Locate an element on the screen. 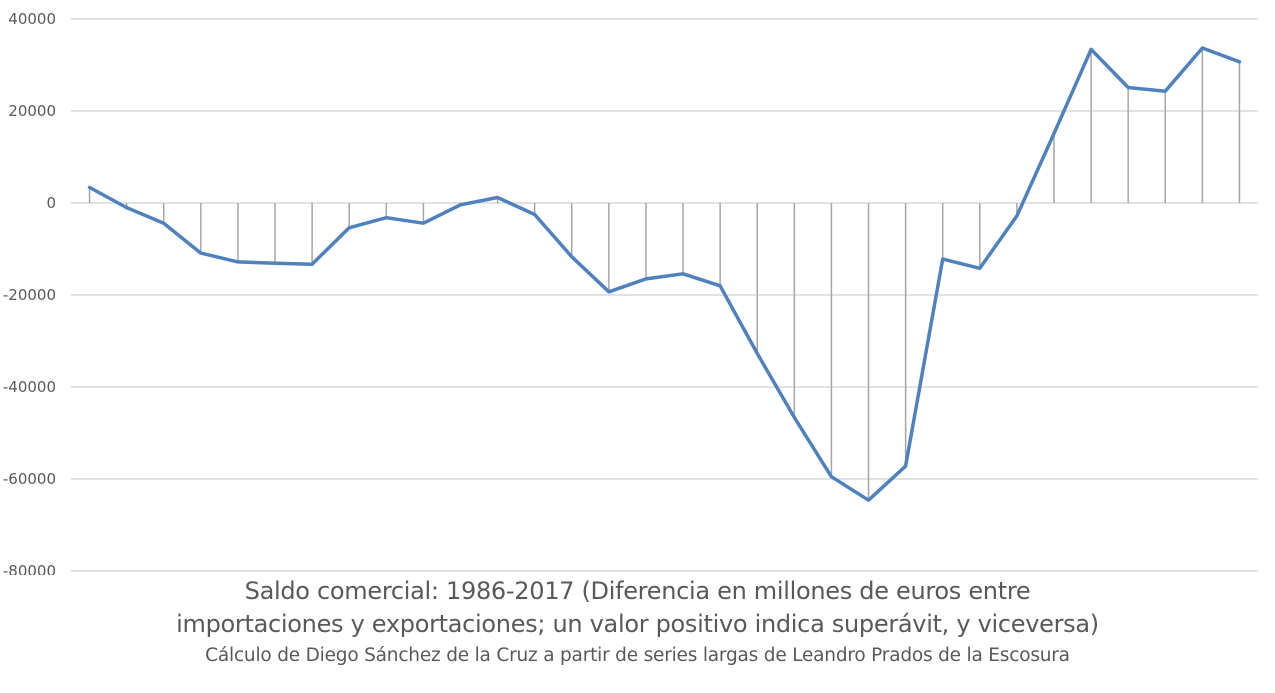  y-tick-label: -20000 is located at coordinates (29, 295).